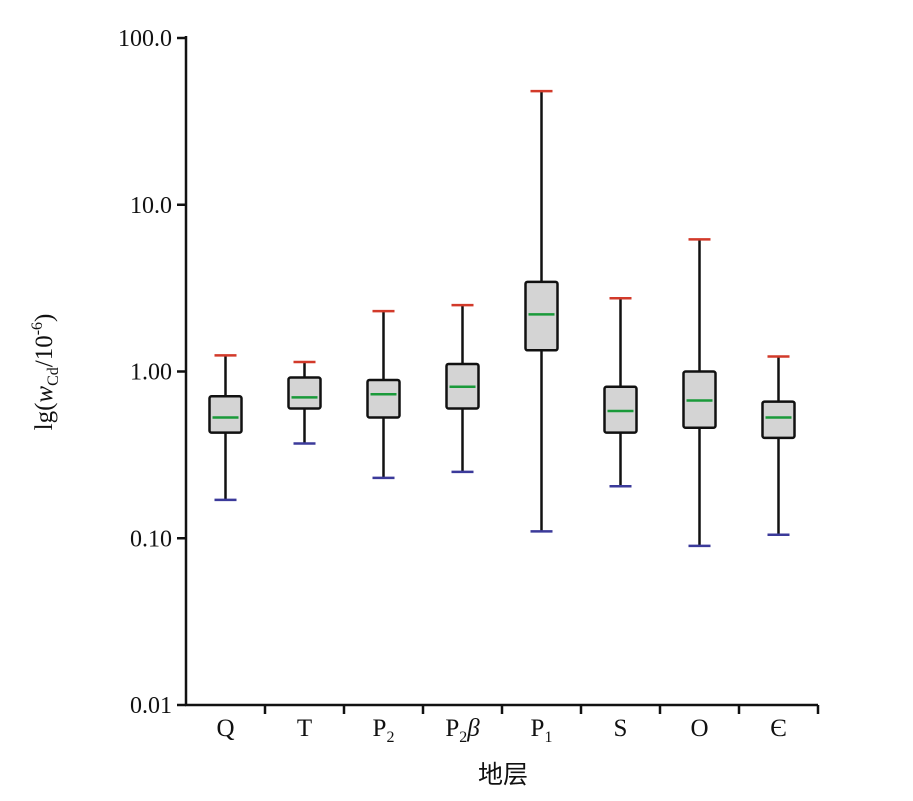  I want to click on x-tick-label-main: Q, so click(225, 728).